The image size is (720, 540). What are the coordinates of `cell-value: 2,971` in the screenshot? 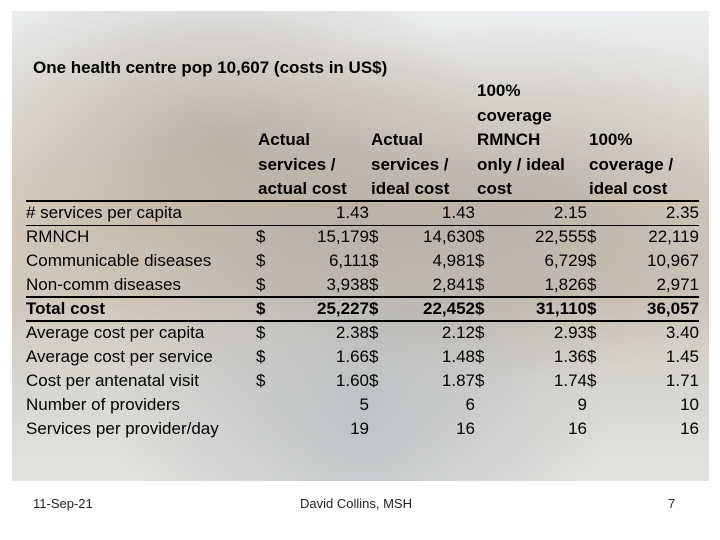 It's located at (677, 284).